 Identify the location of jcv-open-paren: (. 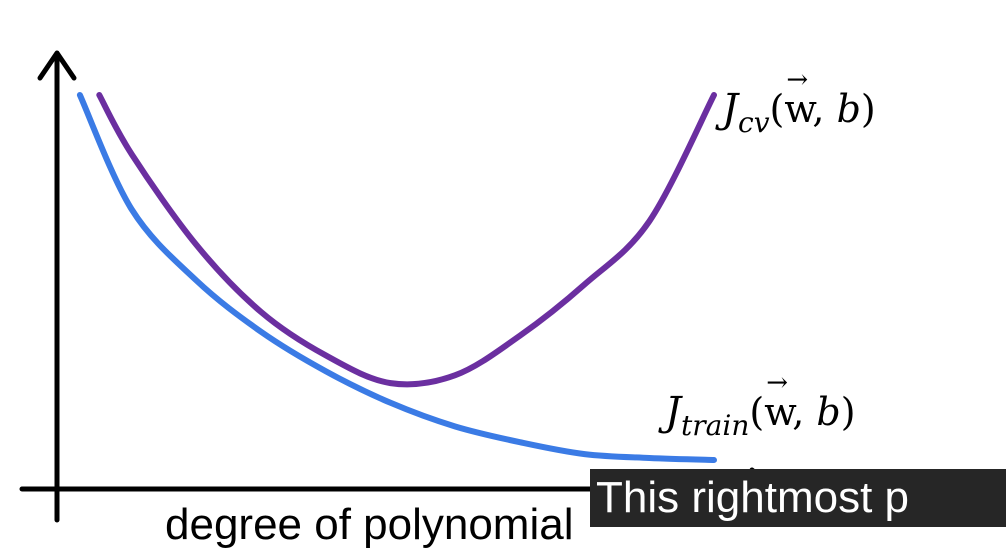
(777, 109).